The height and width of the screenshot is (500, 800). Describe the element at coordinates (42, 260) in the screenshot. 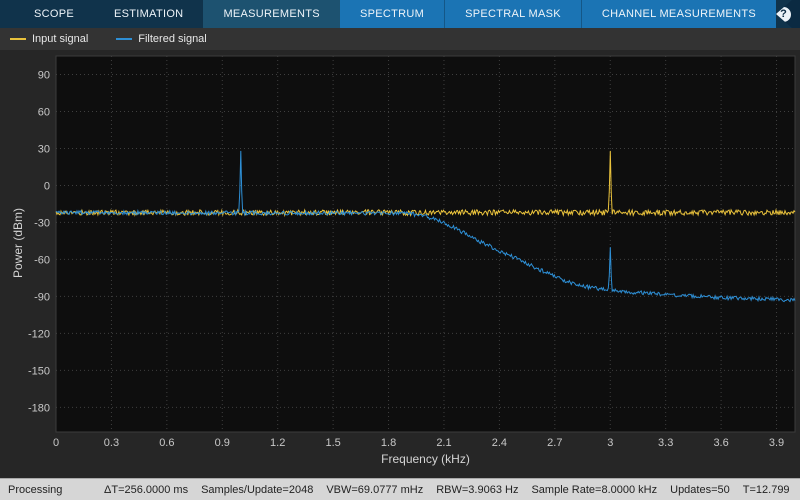

I see `svg-text: -60` at that location.